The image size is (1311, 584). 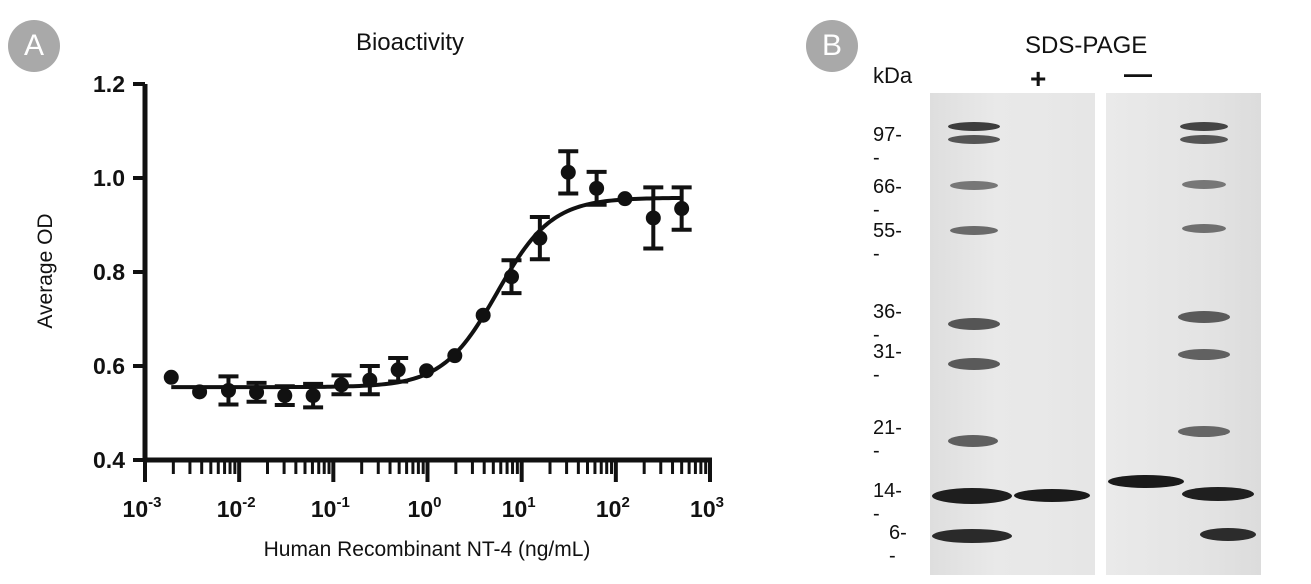 I want to click on gel-title: SDS-PAGE, so click(x=1086, y=45).